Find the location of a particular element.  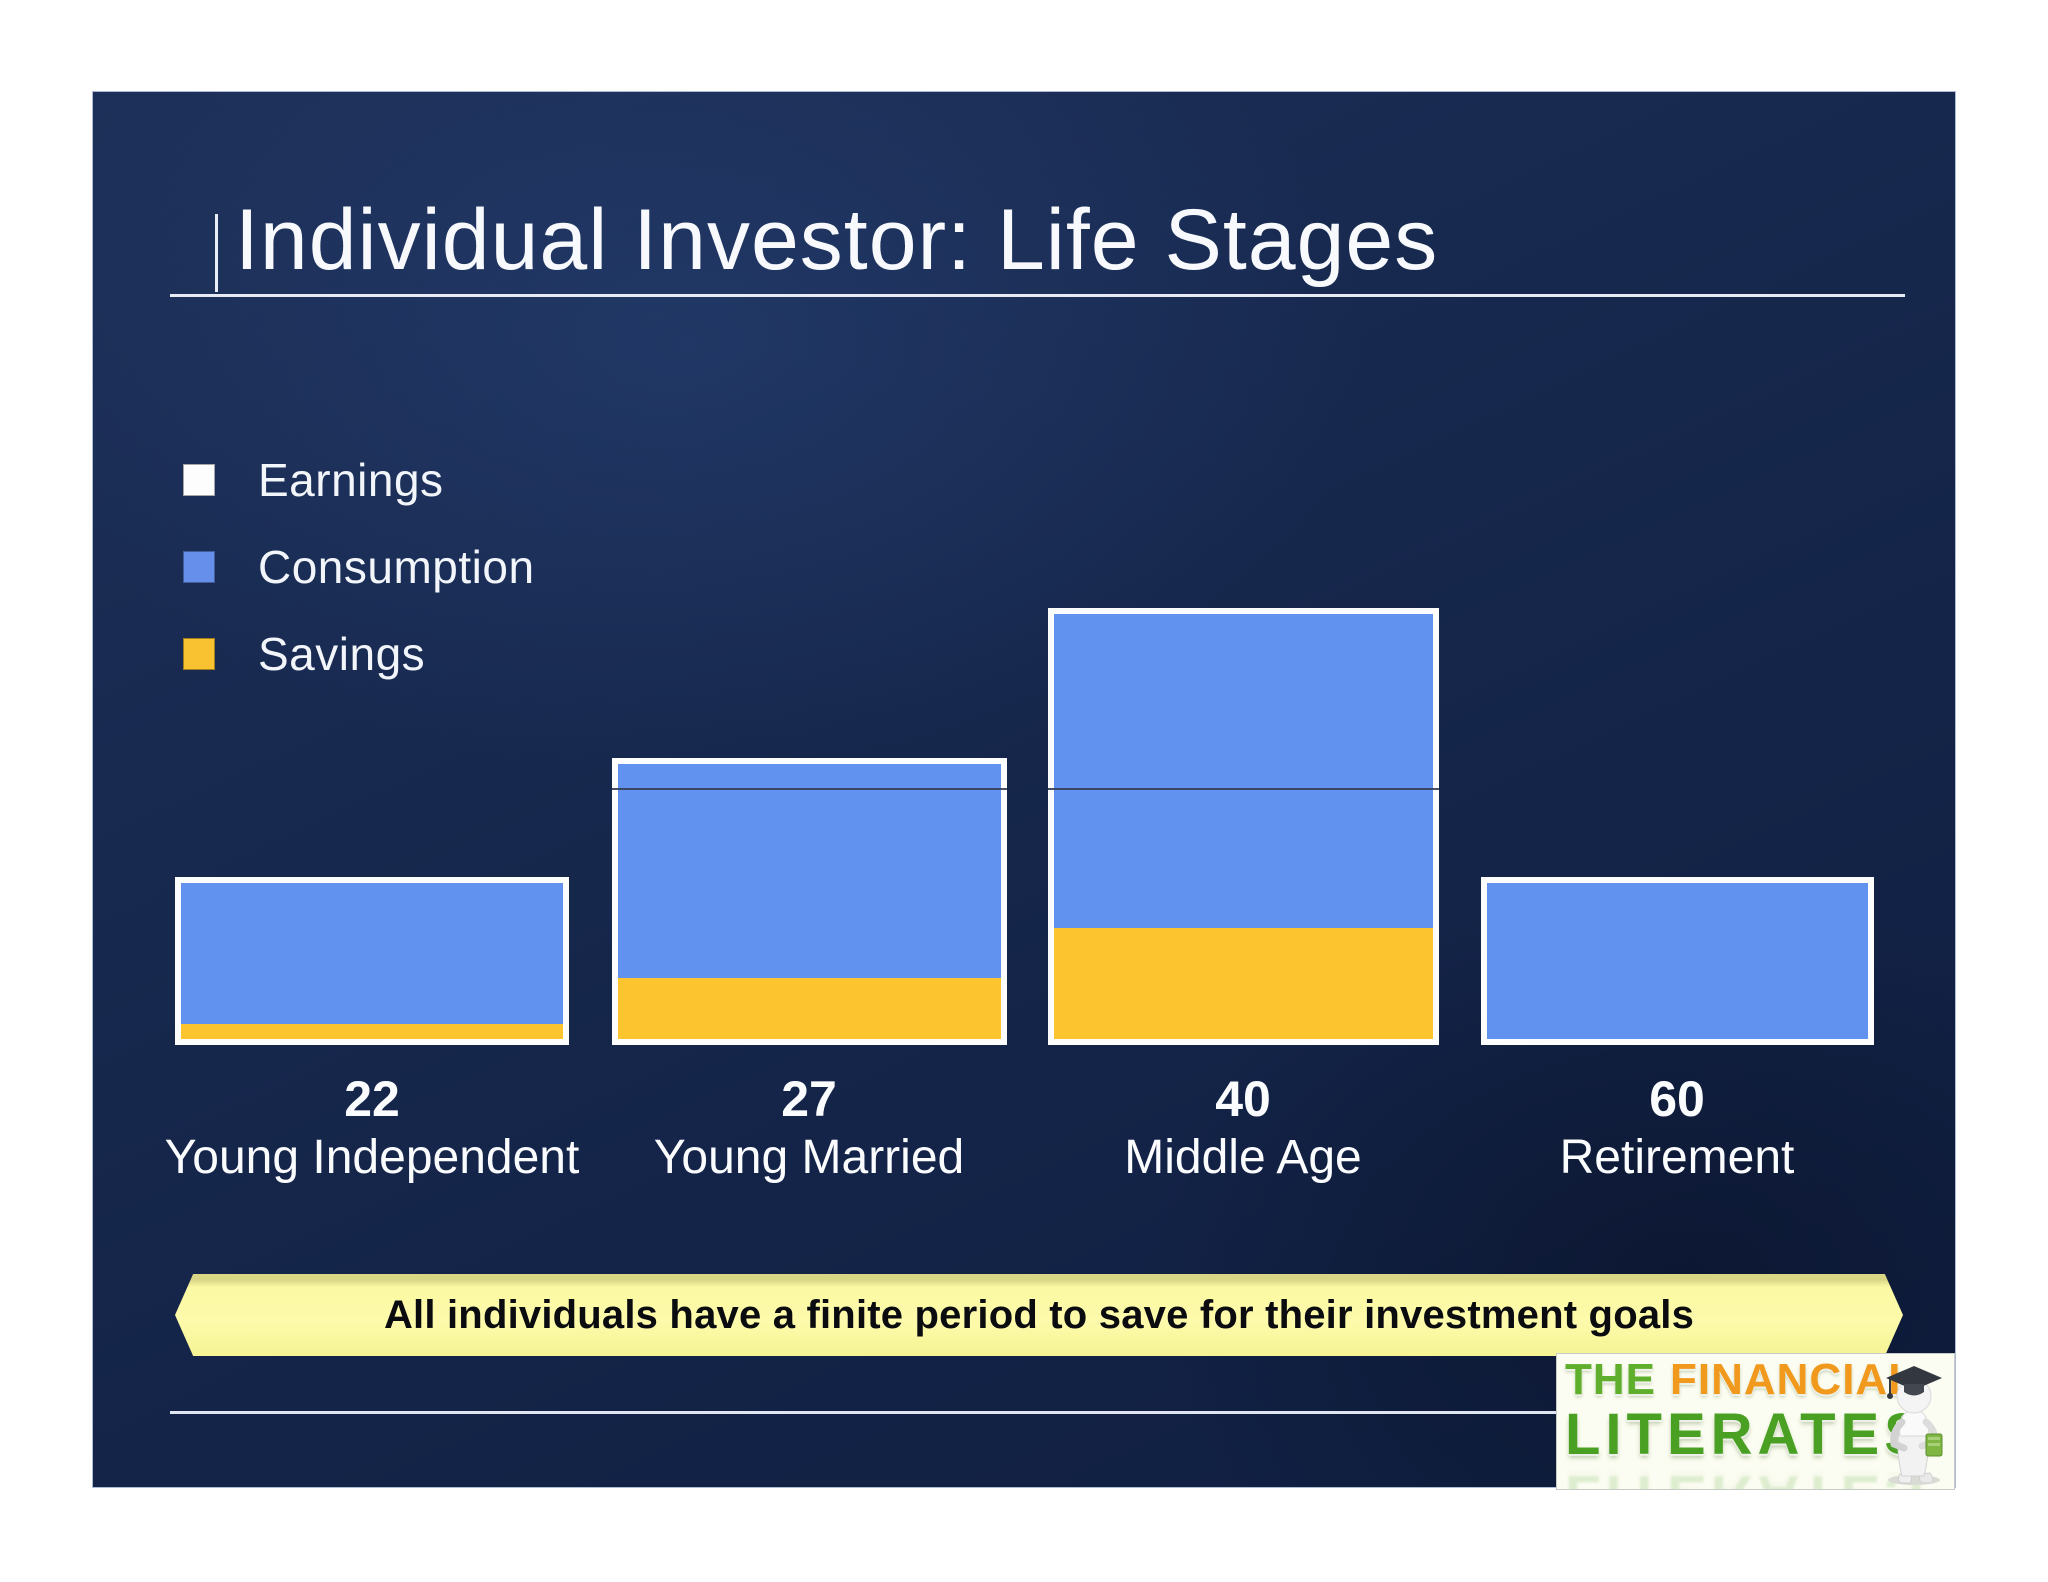

bar-young-married is located at coordinates (809, 901).